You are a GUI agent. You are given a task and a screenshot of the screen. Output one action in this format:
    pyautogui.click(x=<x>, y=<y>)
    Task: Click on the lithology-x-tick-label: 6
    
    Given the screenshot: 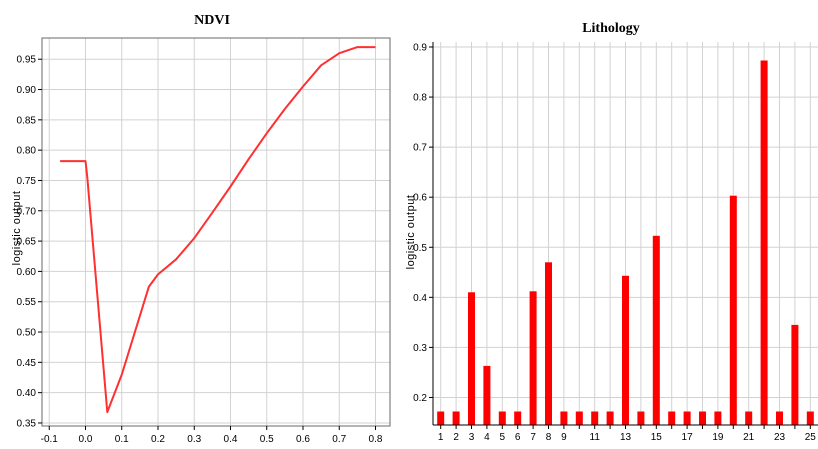 What is the action you would take?
    pyautogui.click(x=518, y=437)
    